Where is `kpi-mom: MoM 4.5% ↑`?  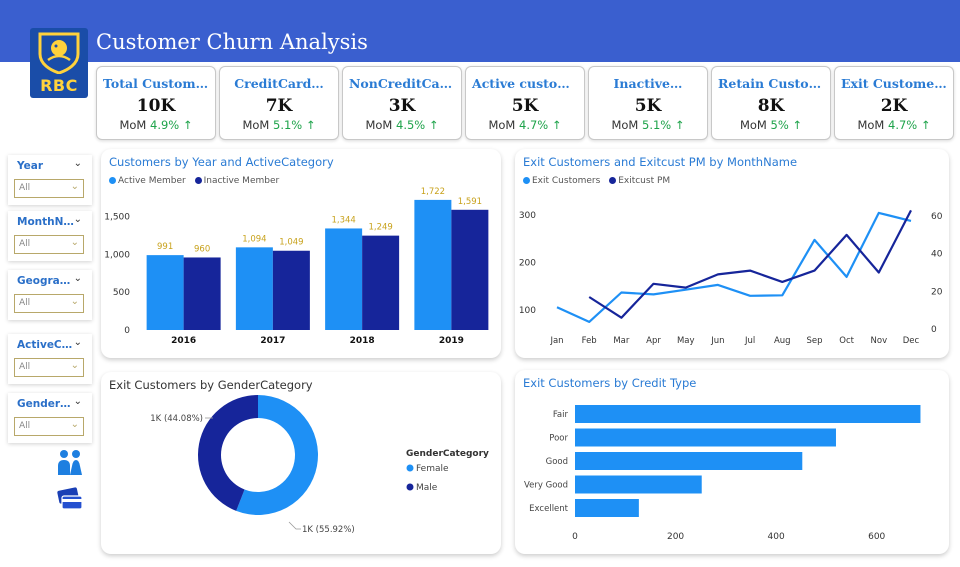
kpi-mom: MoM 4.5% ↑ is located at coordinates (402, 125).